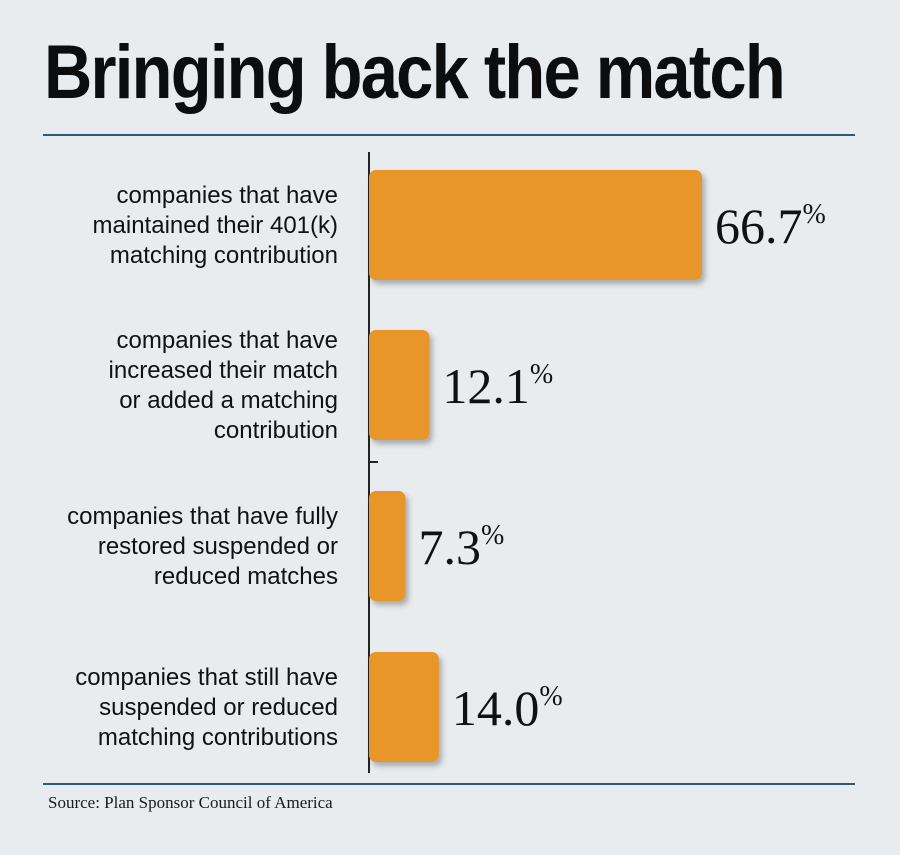 This screenshot has height=855, width=900. What do you see at coordinates (449, 135) in the screenshot?
I see `top-divider` at bounding box center [449, 135].